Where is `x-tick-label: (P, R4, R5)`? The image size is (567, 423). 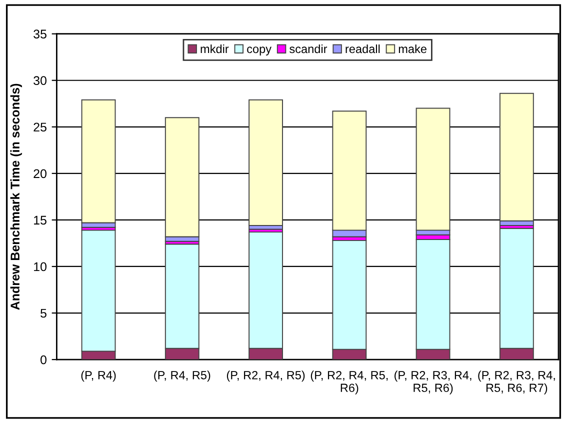
x-tick-label: (P, R4, R5) is located at coordinates (182, 376).